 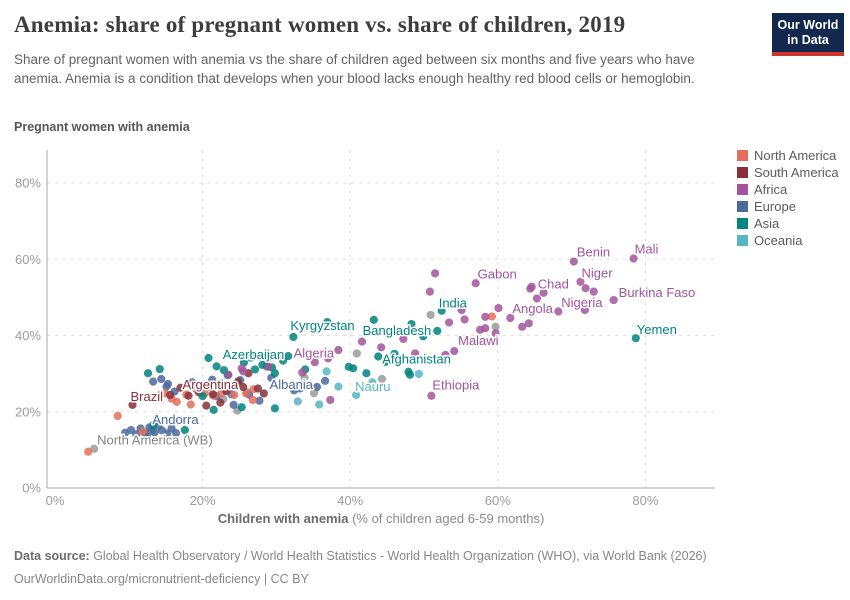 I want to click on legend-item-europe: Europe, so click(x=788, y=206).